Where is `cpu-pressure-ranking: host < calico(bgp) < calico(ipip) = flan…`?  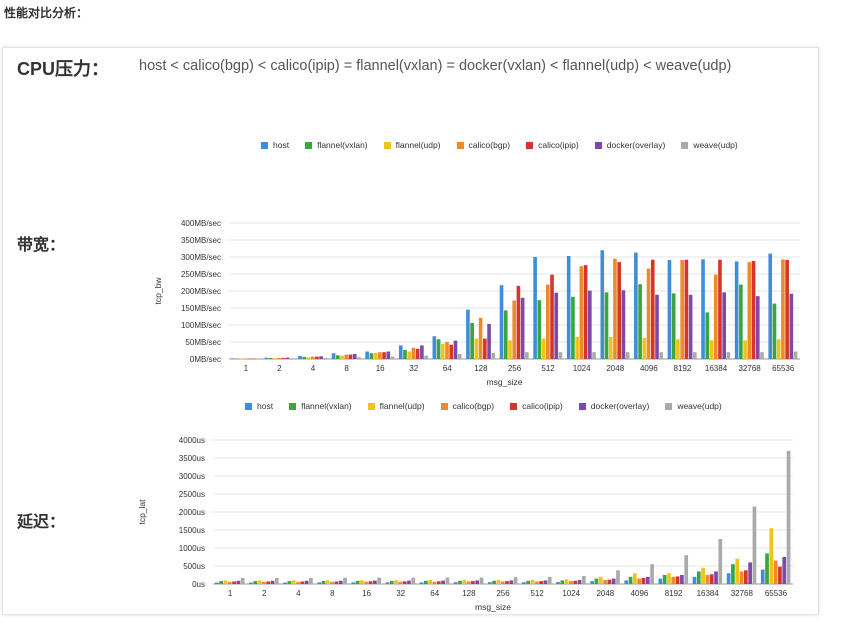 cpu-pressure-ranking: host < calico(bgp) < calico(ipip) = flan… is located at coordinates (435, 66).